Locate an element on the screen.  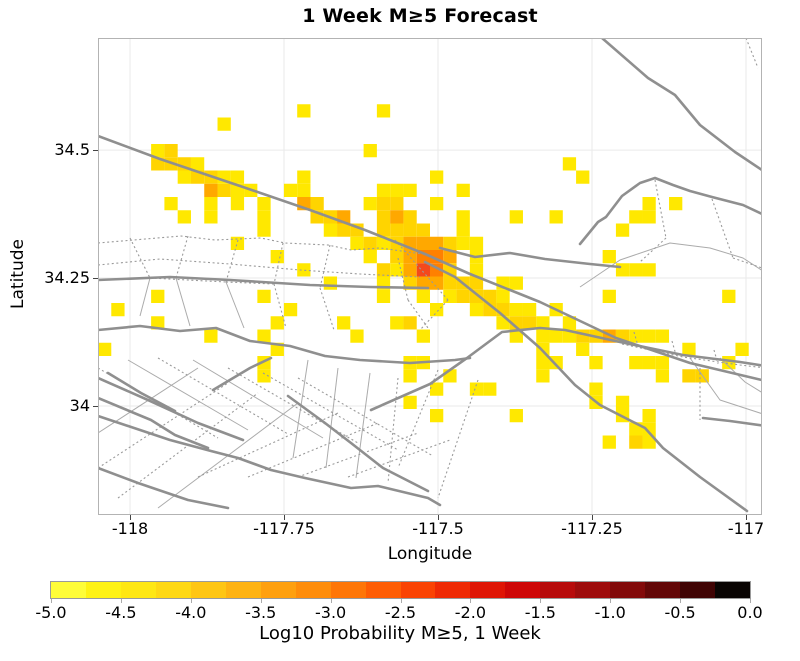
colorbar-tick-label: -4.0 is located at coordinates (191, 612).